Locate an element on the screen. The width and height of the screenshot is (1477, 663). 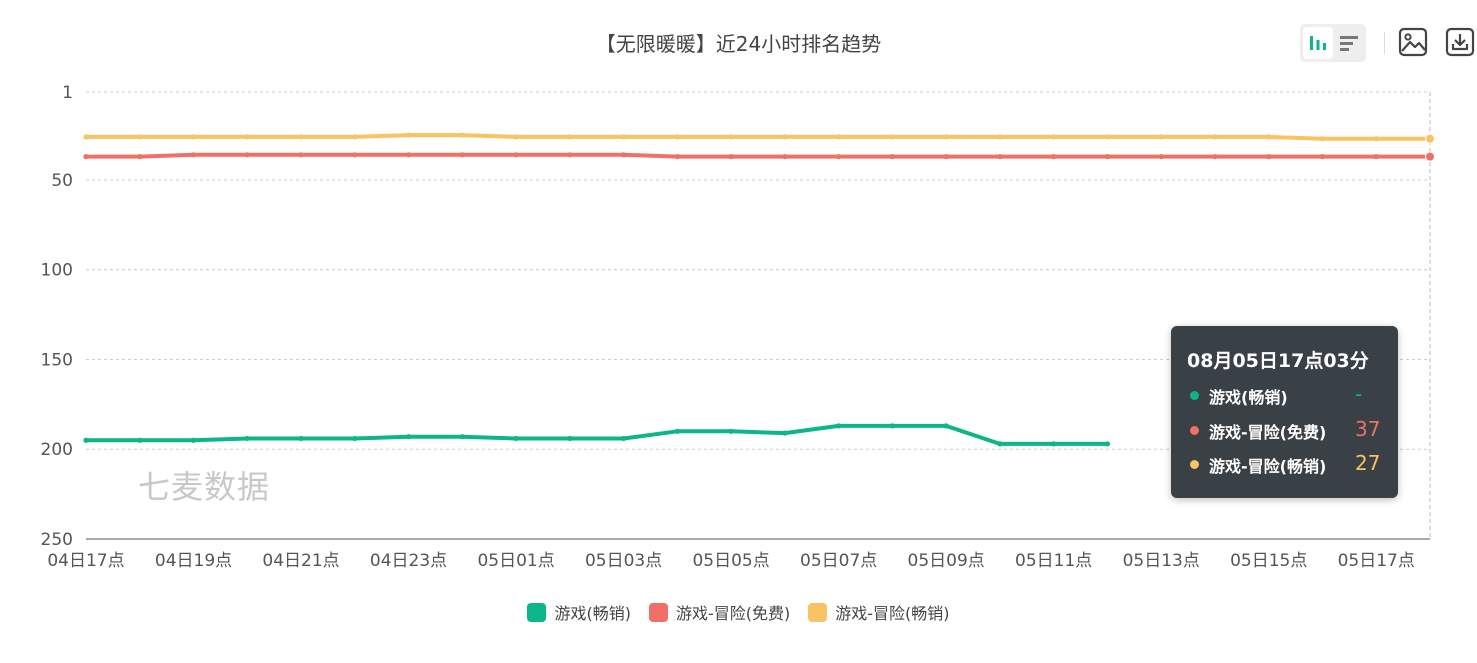
tooltip-series-name: 游戏-冒险(畅销) is located at coordinates (1268, 466).